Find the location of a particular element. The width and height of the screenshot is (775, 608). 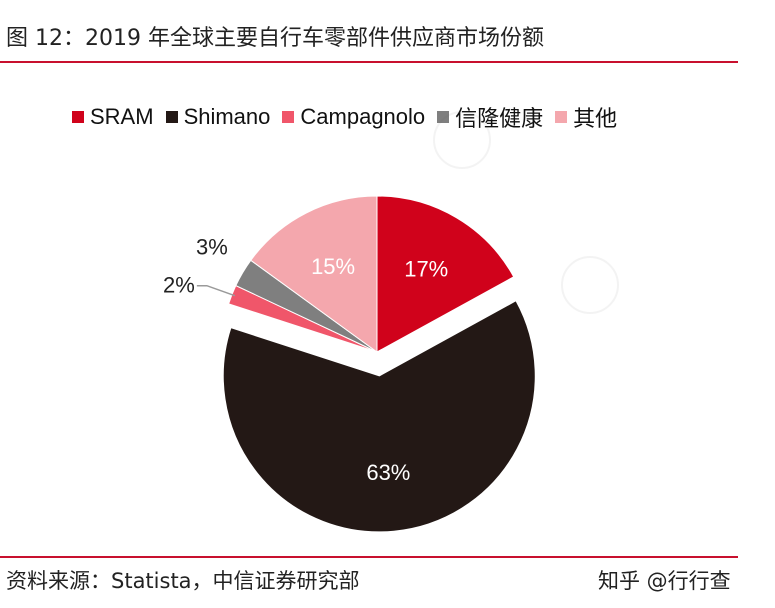

data-label-1: 63% is located at coordinates (388, 472).